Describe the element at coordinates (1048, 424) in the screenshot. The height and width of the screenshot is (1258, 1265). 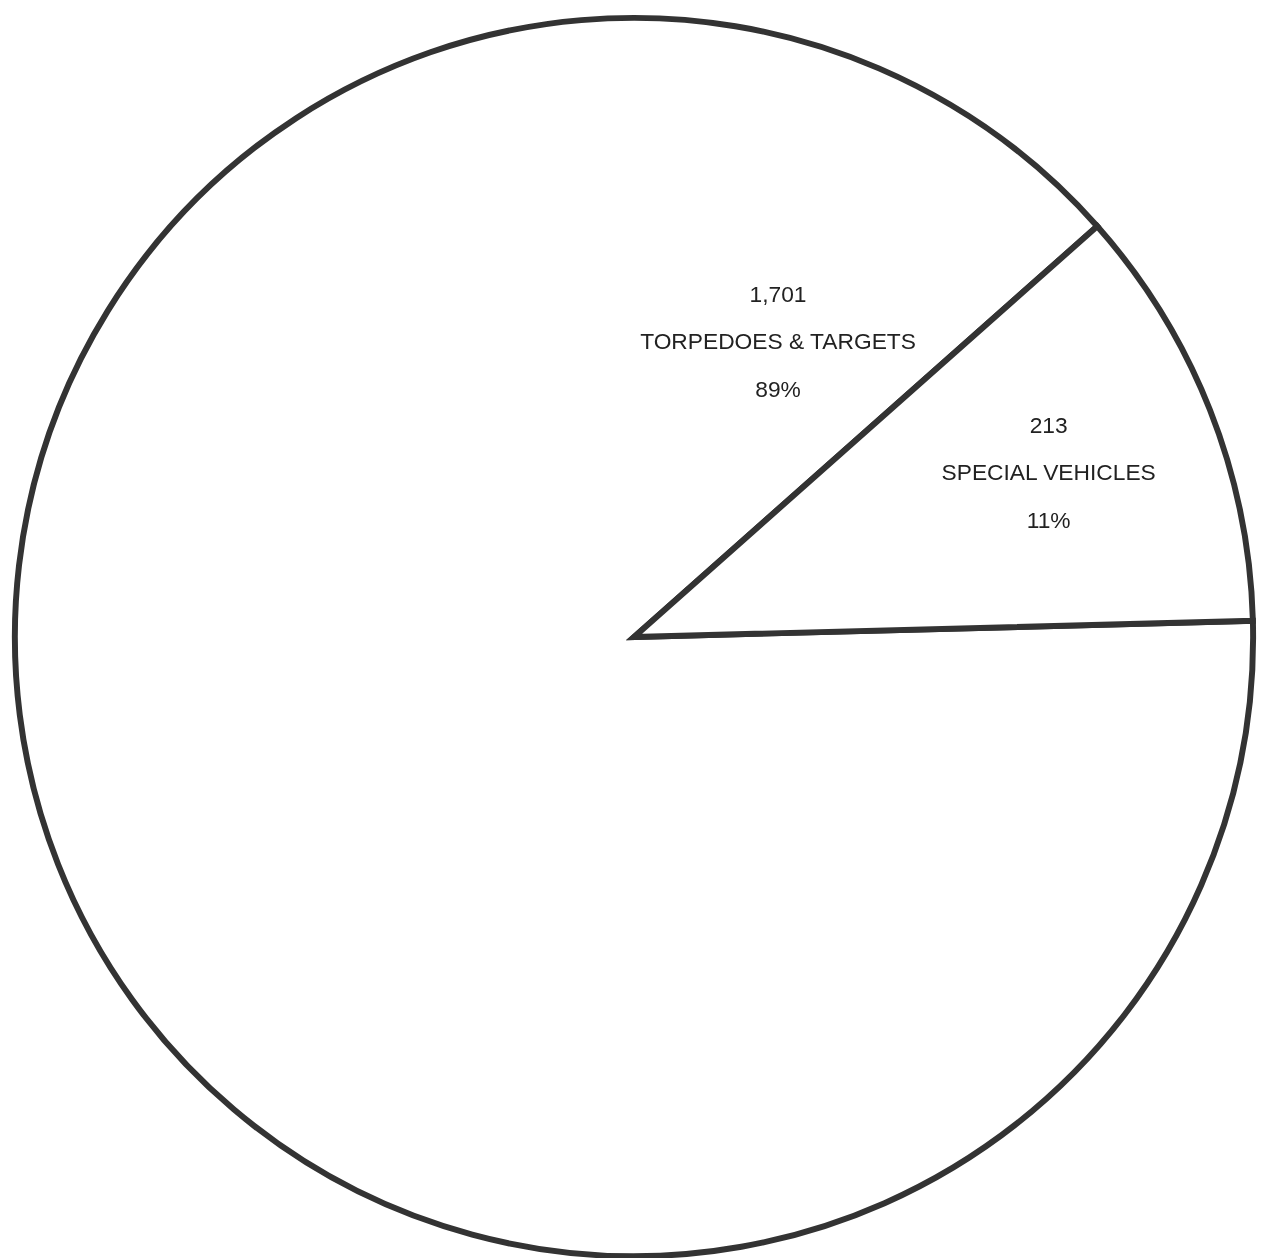
I see `data-label: 213` at that location.